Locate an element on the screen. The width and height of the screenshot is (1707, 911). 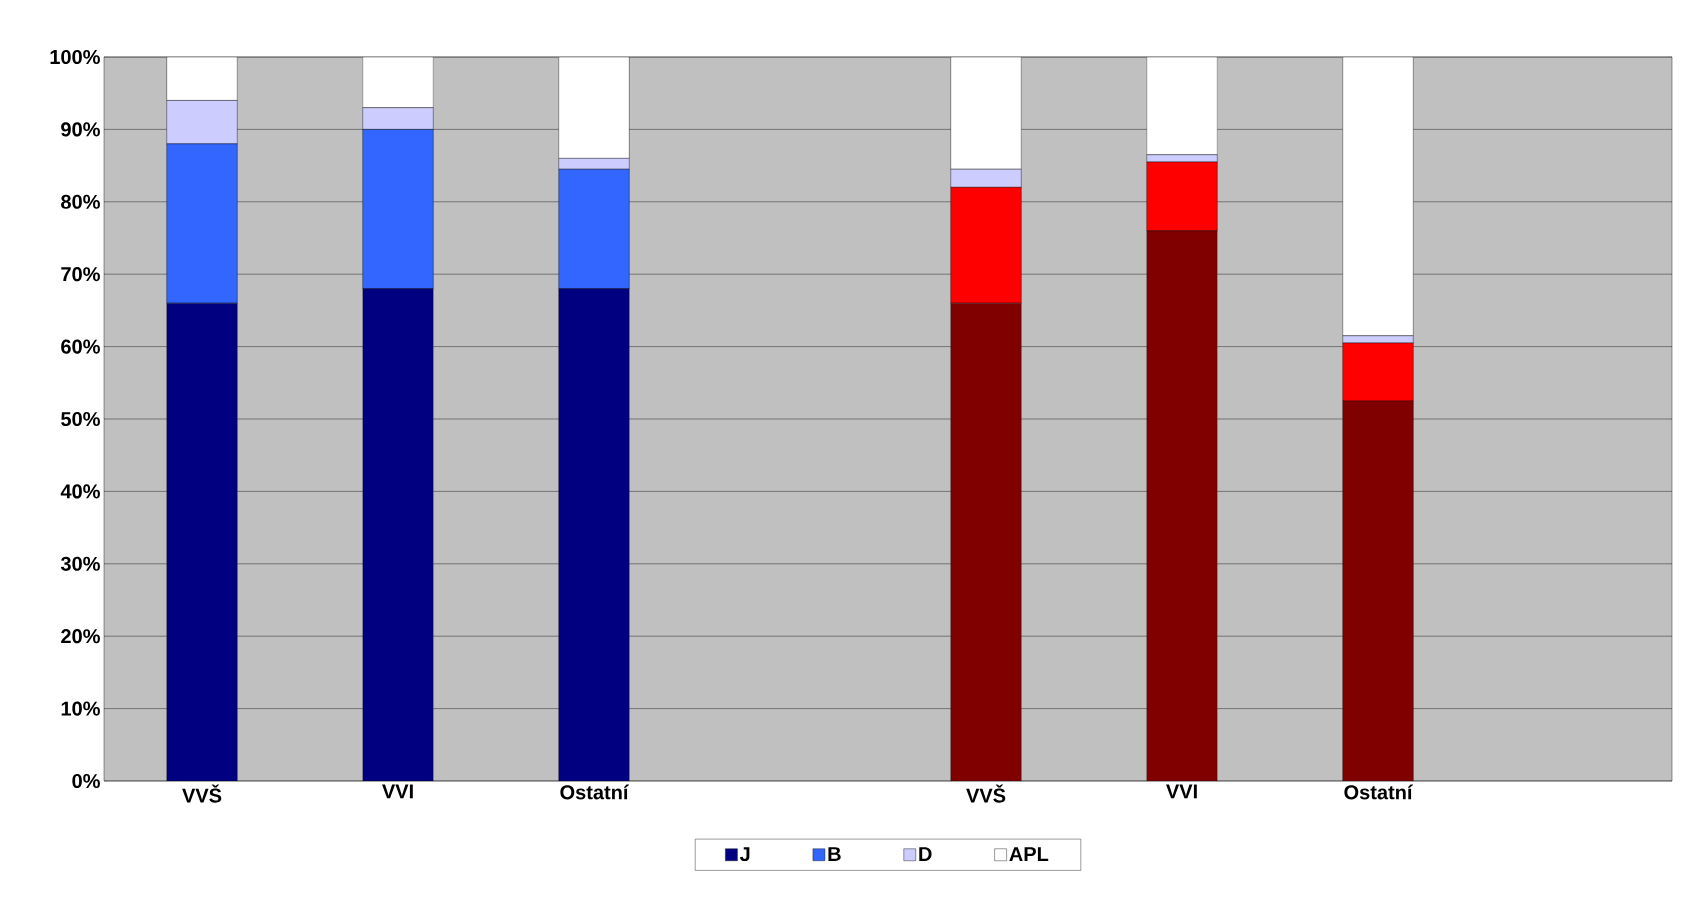
y-tick-label: 0% is located at coordinates (86, 781).